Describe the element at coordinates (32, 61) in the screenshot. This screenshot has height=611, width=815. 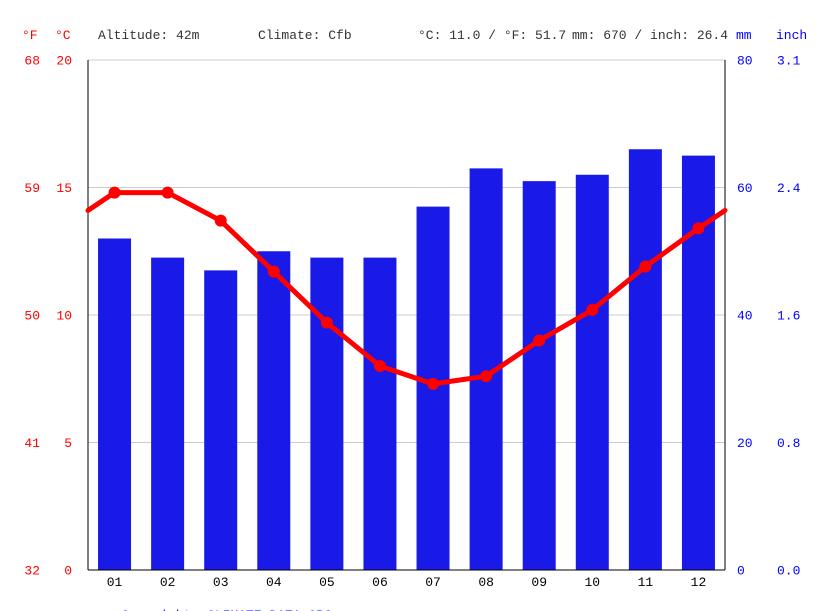
I see `fahrenheit-tick-label: 68` at that location.